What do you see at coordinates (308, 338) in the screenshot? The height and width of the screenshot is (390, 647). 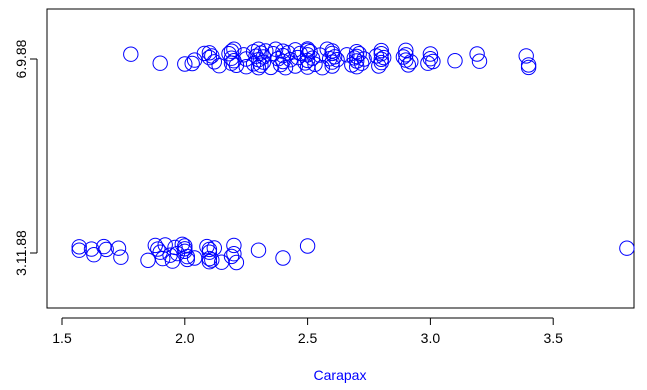 I see `x-tick-label: 2.5` at bounding box center [308, 338].